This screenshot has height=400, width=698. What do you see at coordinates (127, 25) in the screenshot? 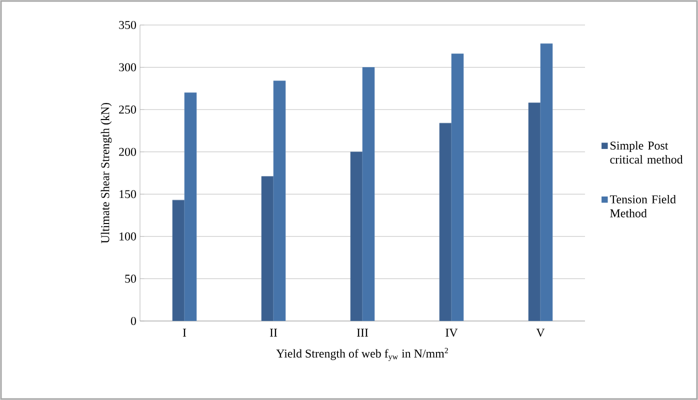
I see `y-tick-label: 350` at bounding box center [127, 25].